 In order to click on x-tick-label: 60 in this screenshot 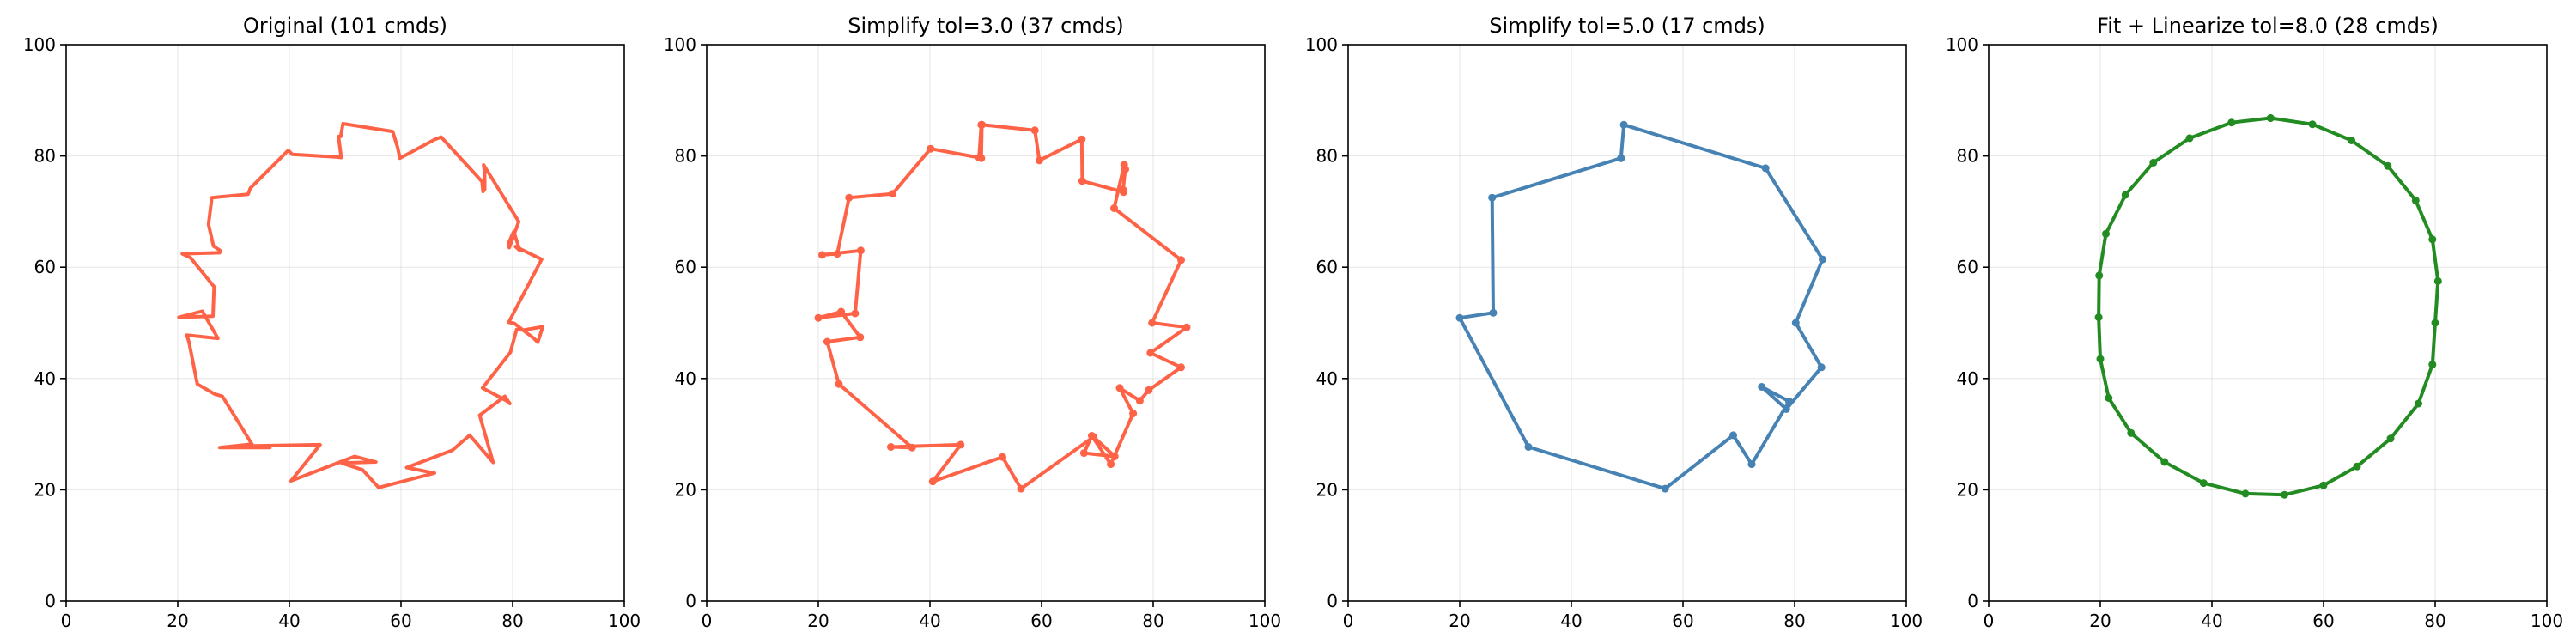, I will do `click(400, 621)`.